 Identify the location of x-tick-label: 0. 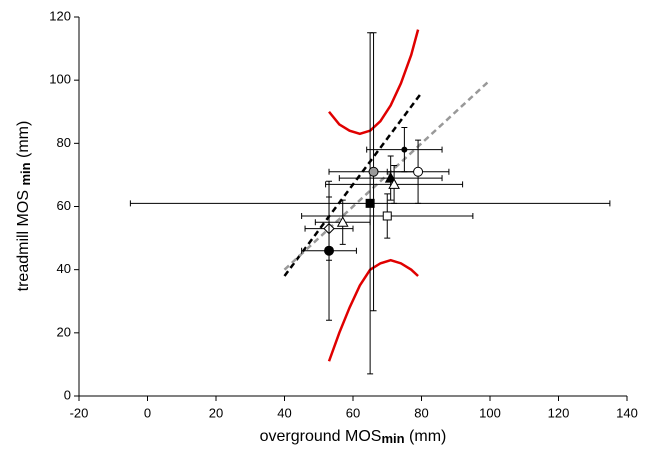
(147, 412).